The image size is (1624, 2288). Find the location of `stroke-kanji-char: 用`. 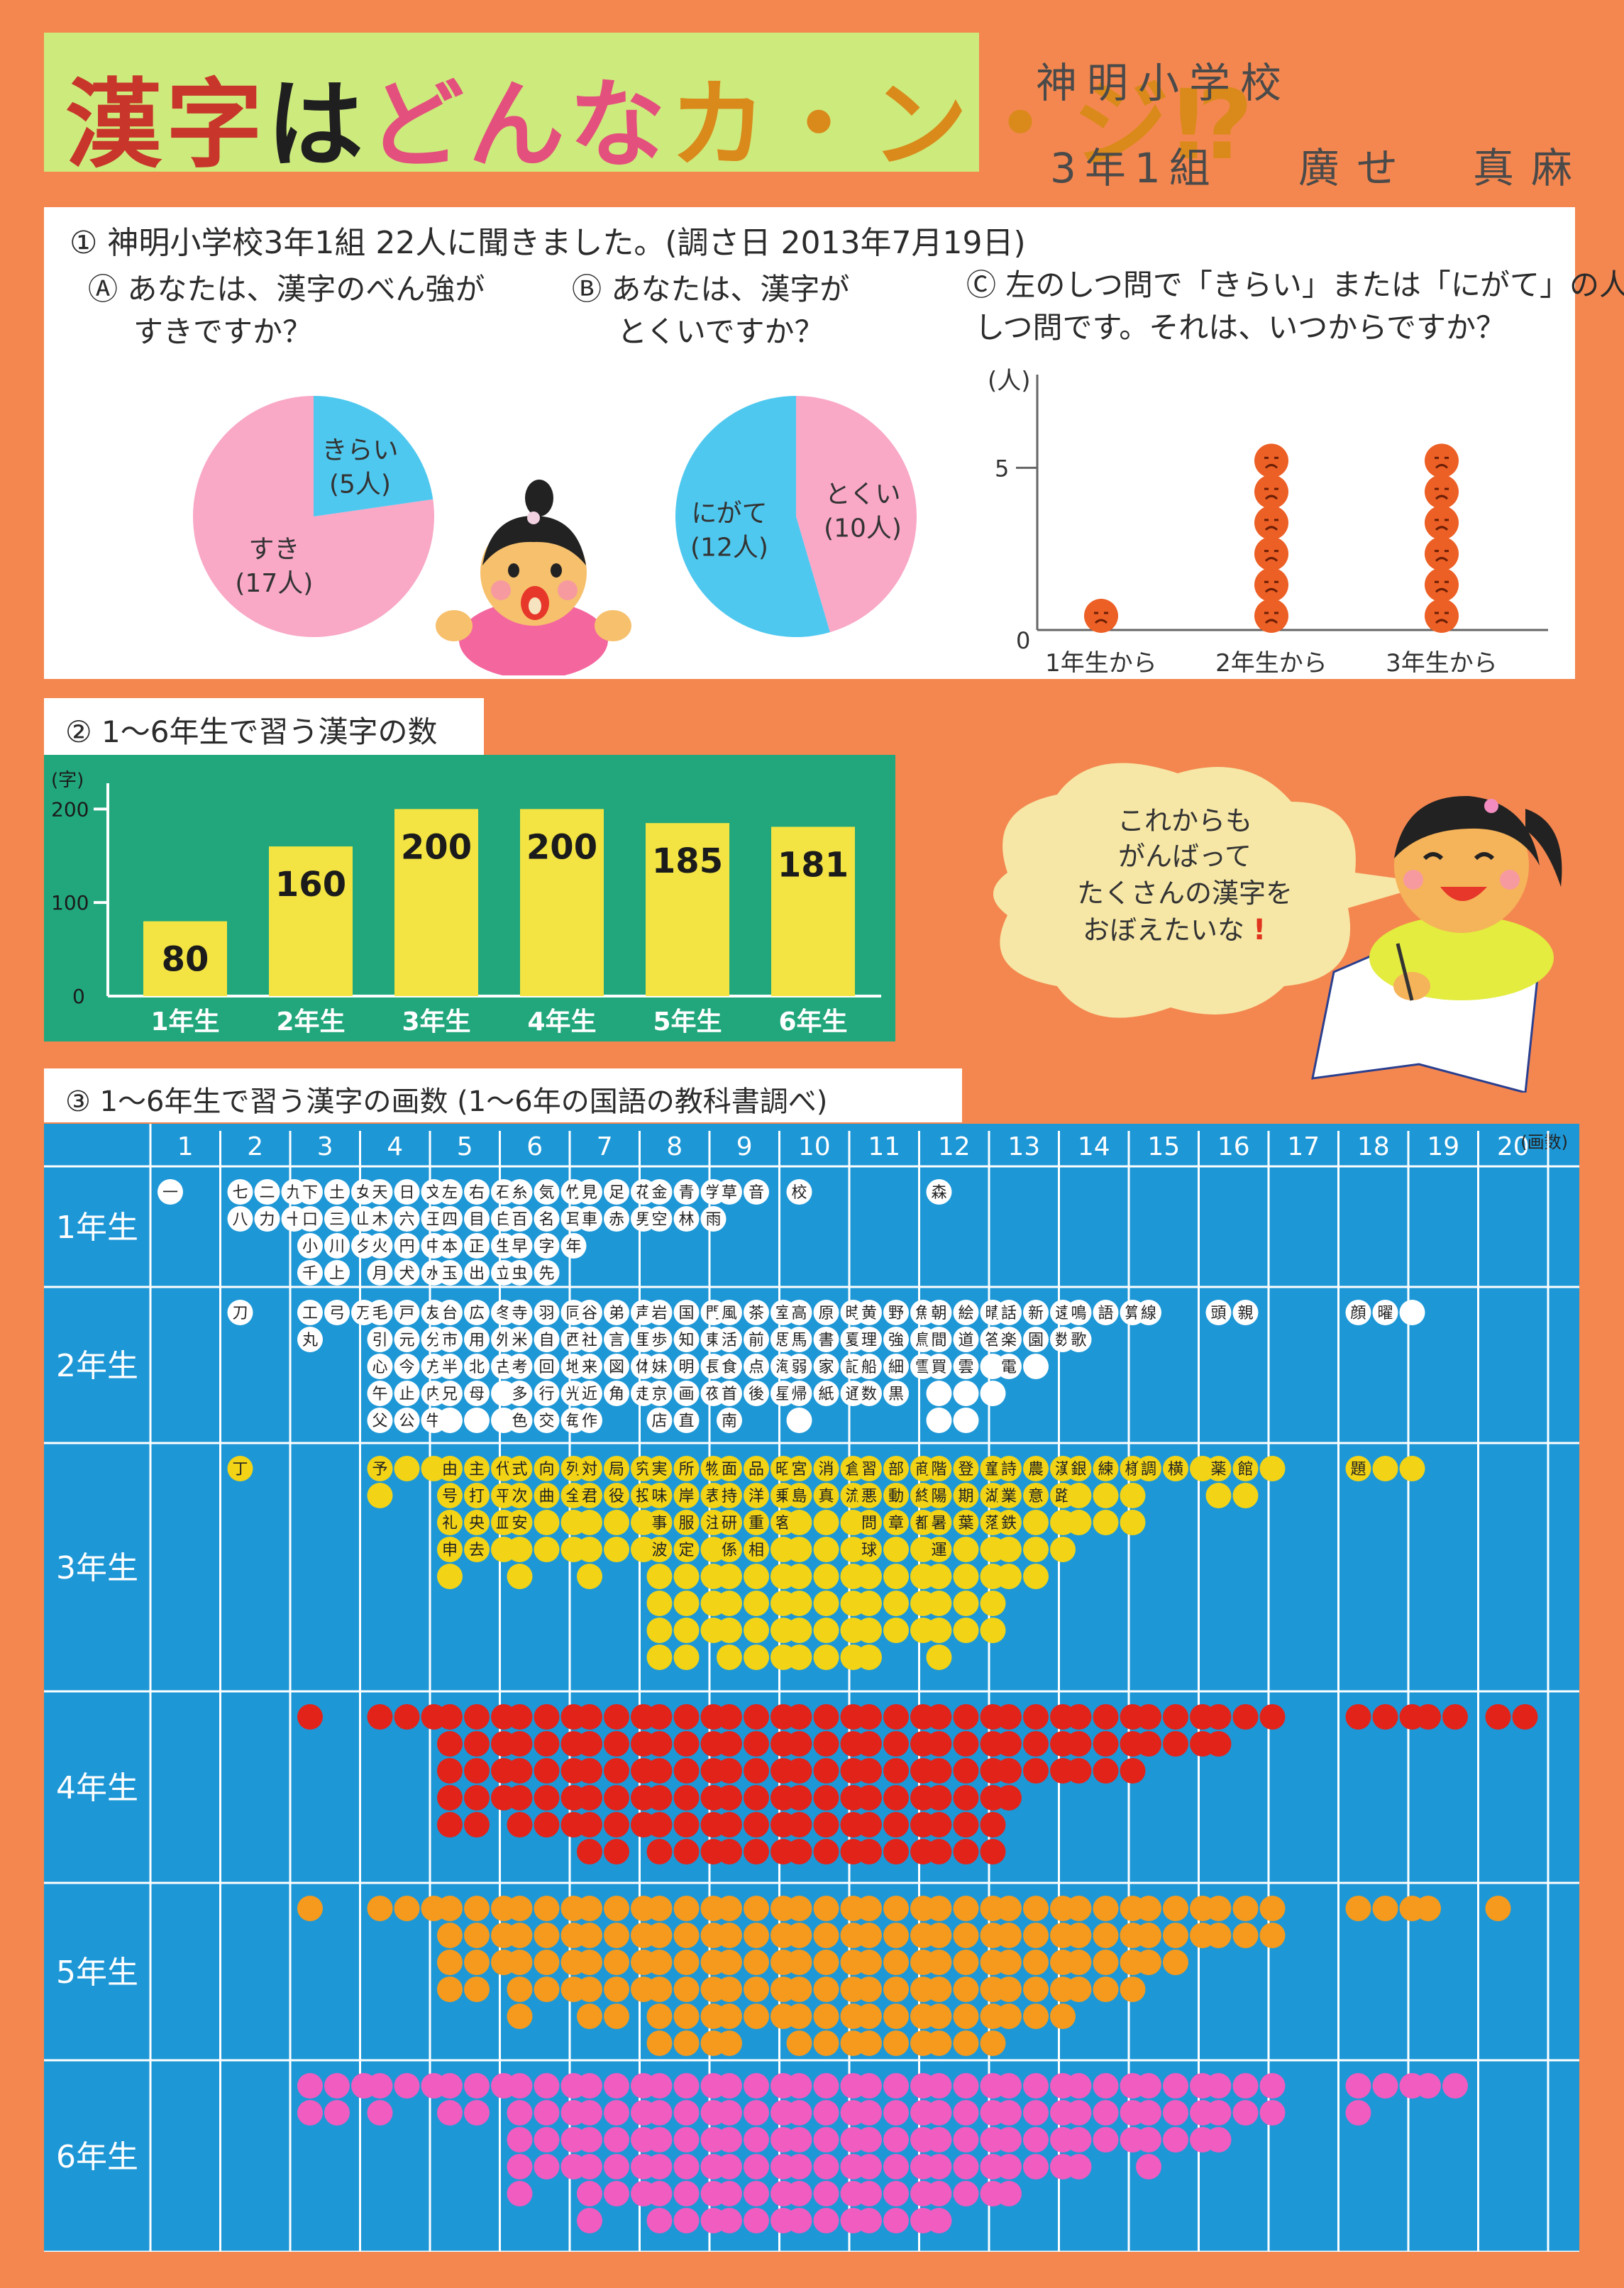

stroke-kanji-char: 用 is located at coordinates (477, 1340).